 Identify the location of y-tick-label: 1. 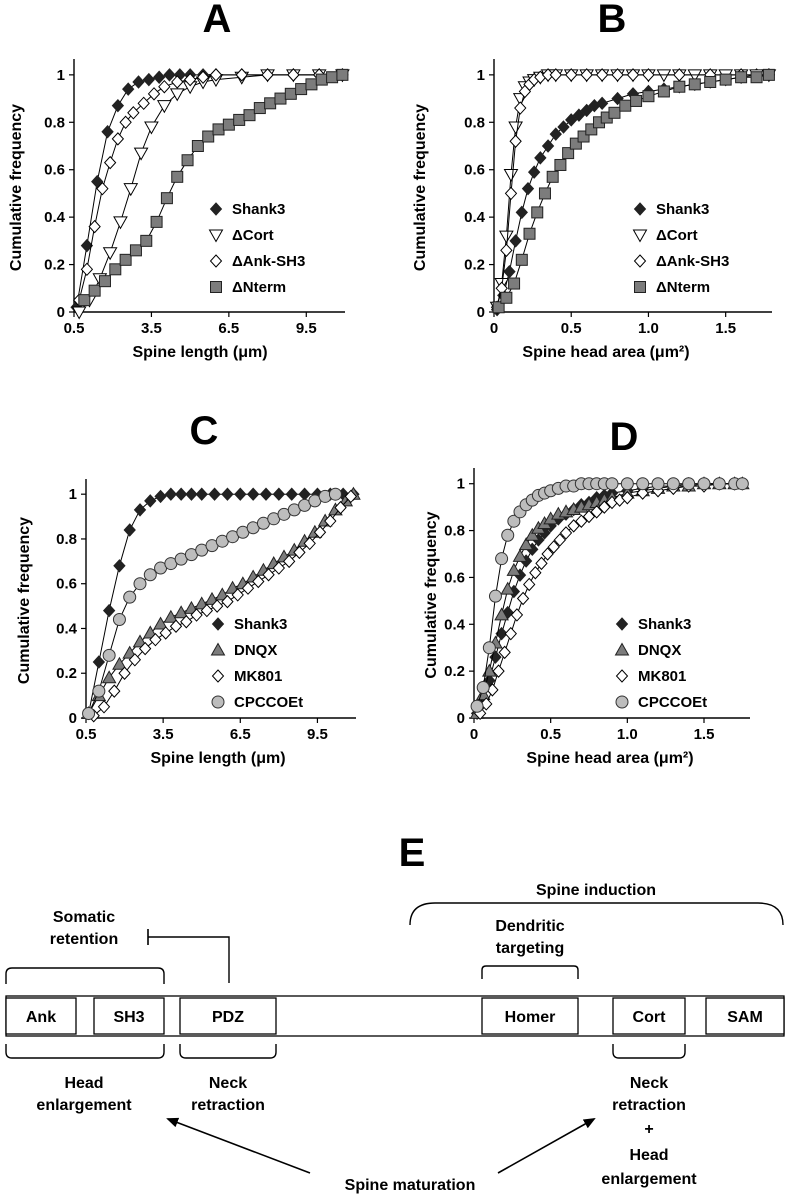
(461, 484).